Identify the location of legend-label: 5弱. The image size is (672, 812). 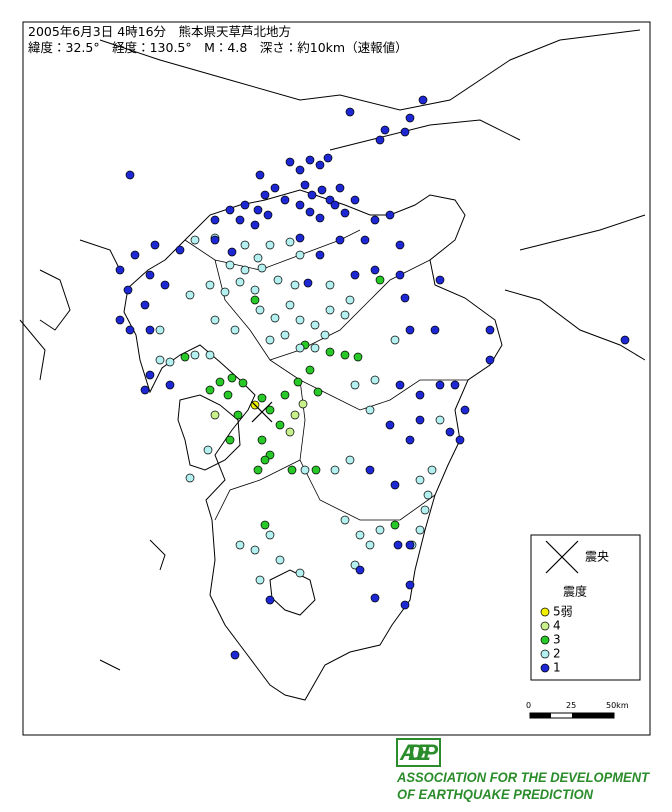
(563, 612).